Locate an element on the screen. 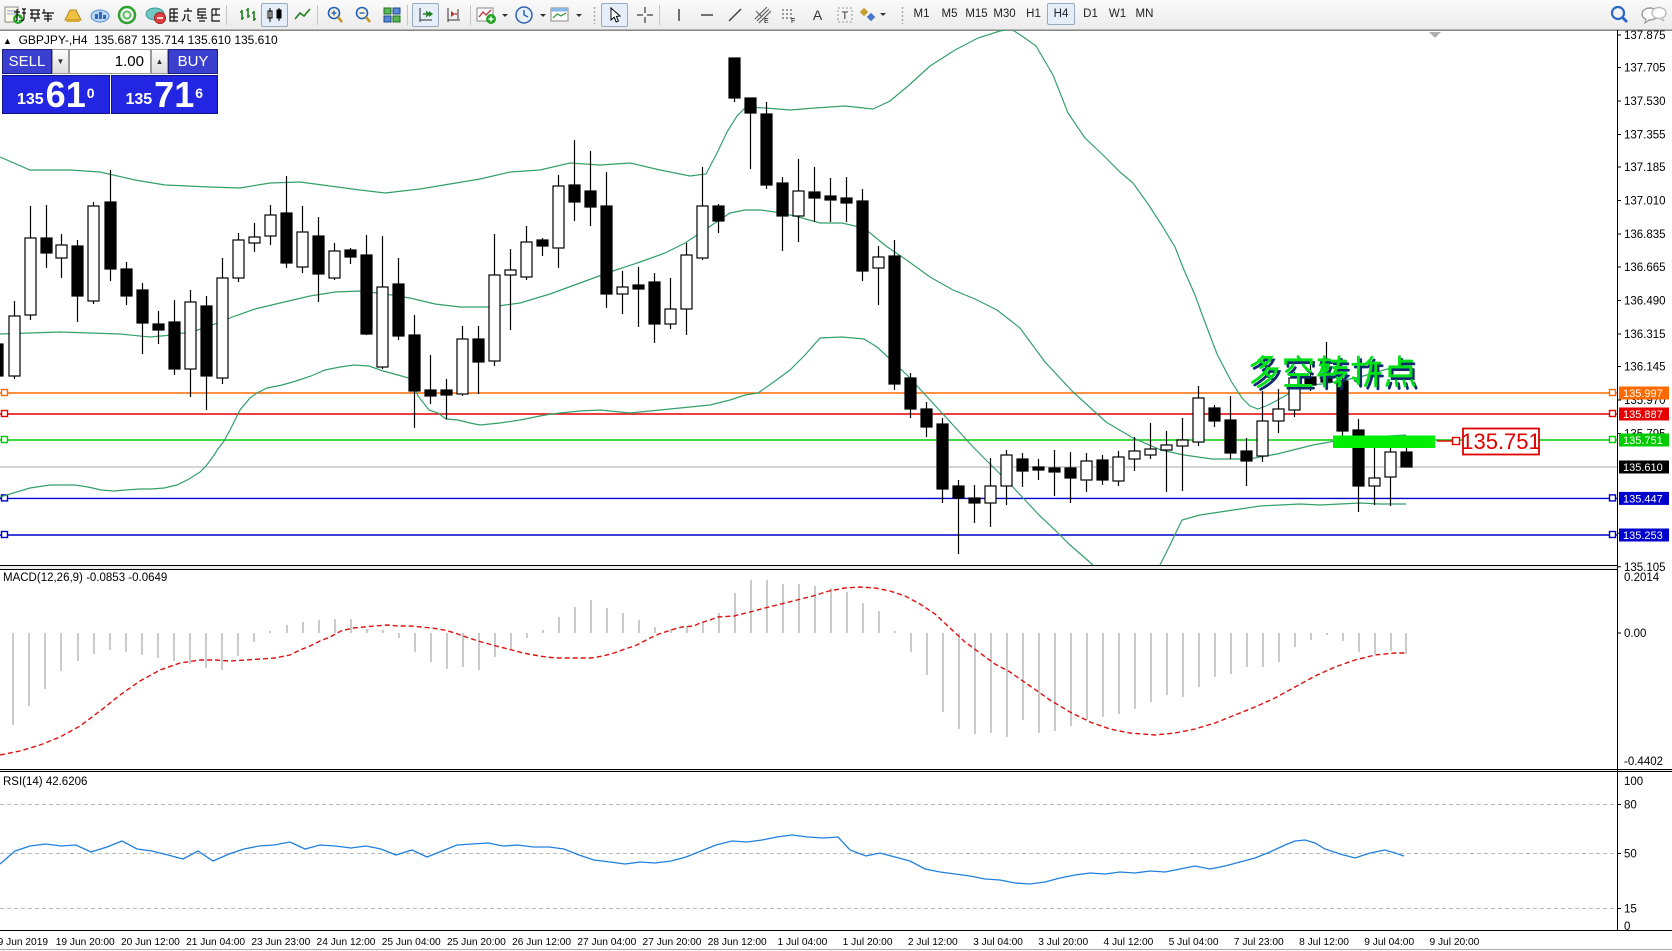 The image size is (1672, 951). svg-text: 19 Jun 2019 is located at coordinates (24, 942).